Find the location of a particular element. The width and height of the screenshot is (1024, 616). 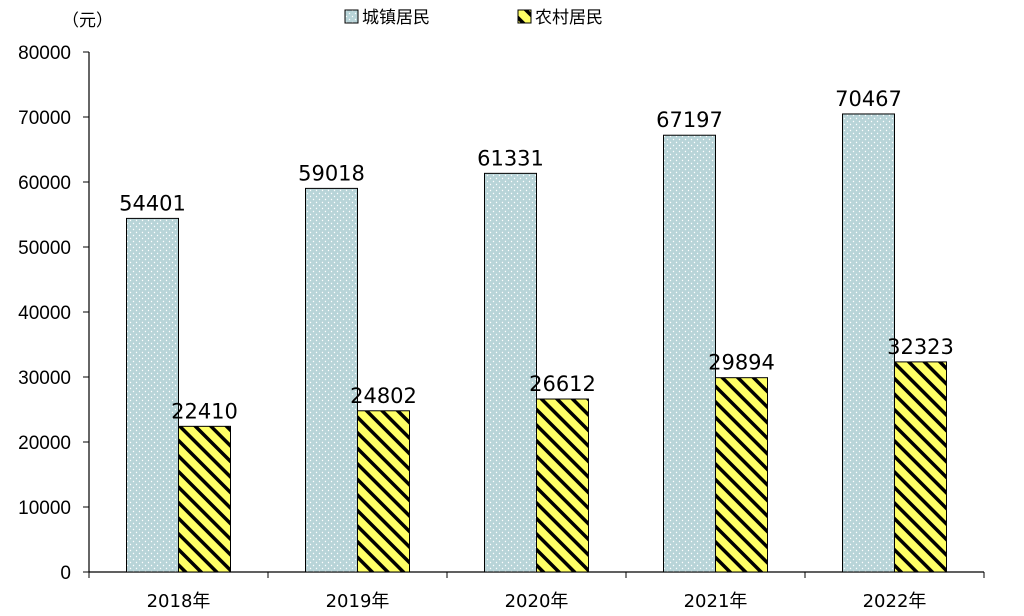

x-tick-label: 2020年 is located at coordinates (537, 601).